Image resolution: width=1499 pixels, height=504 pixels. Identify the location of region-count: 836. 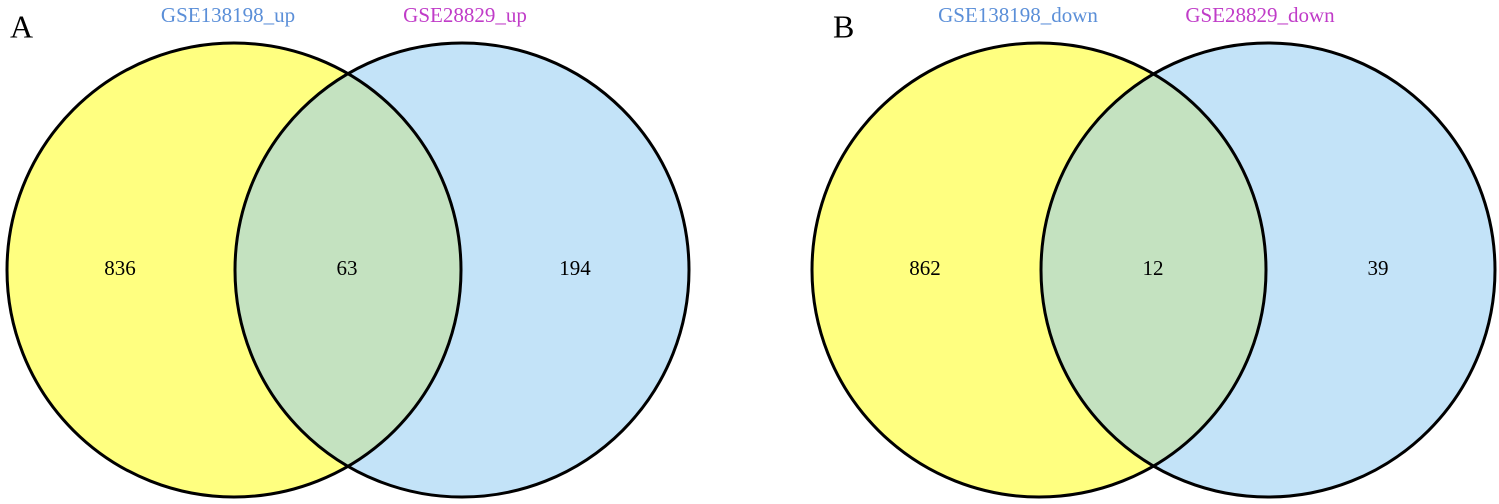
(120, 268).